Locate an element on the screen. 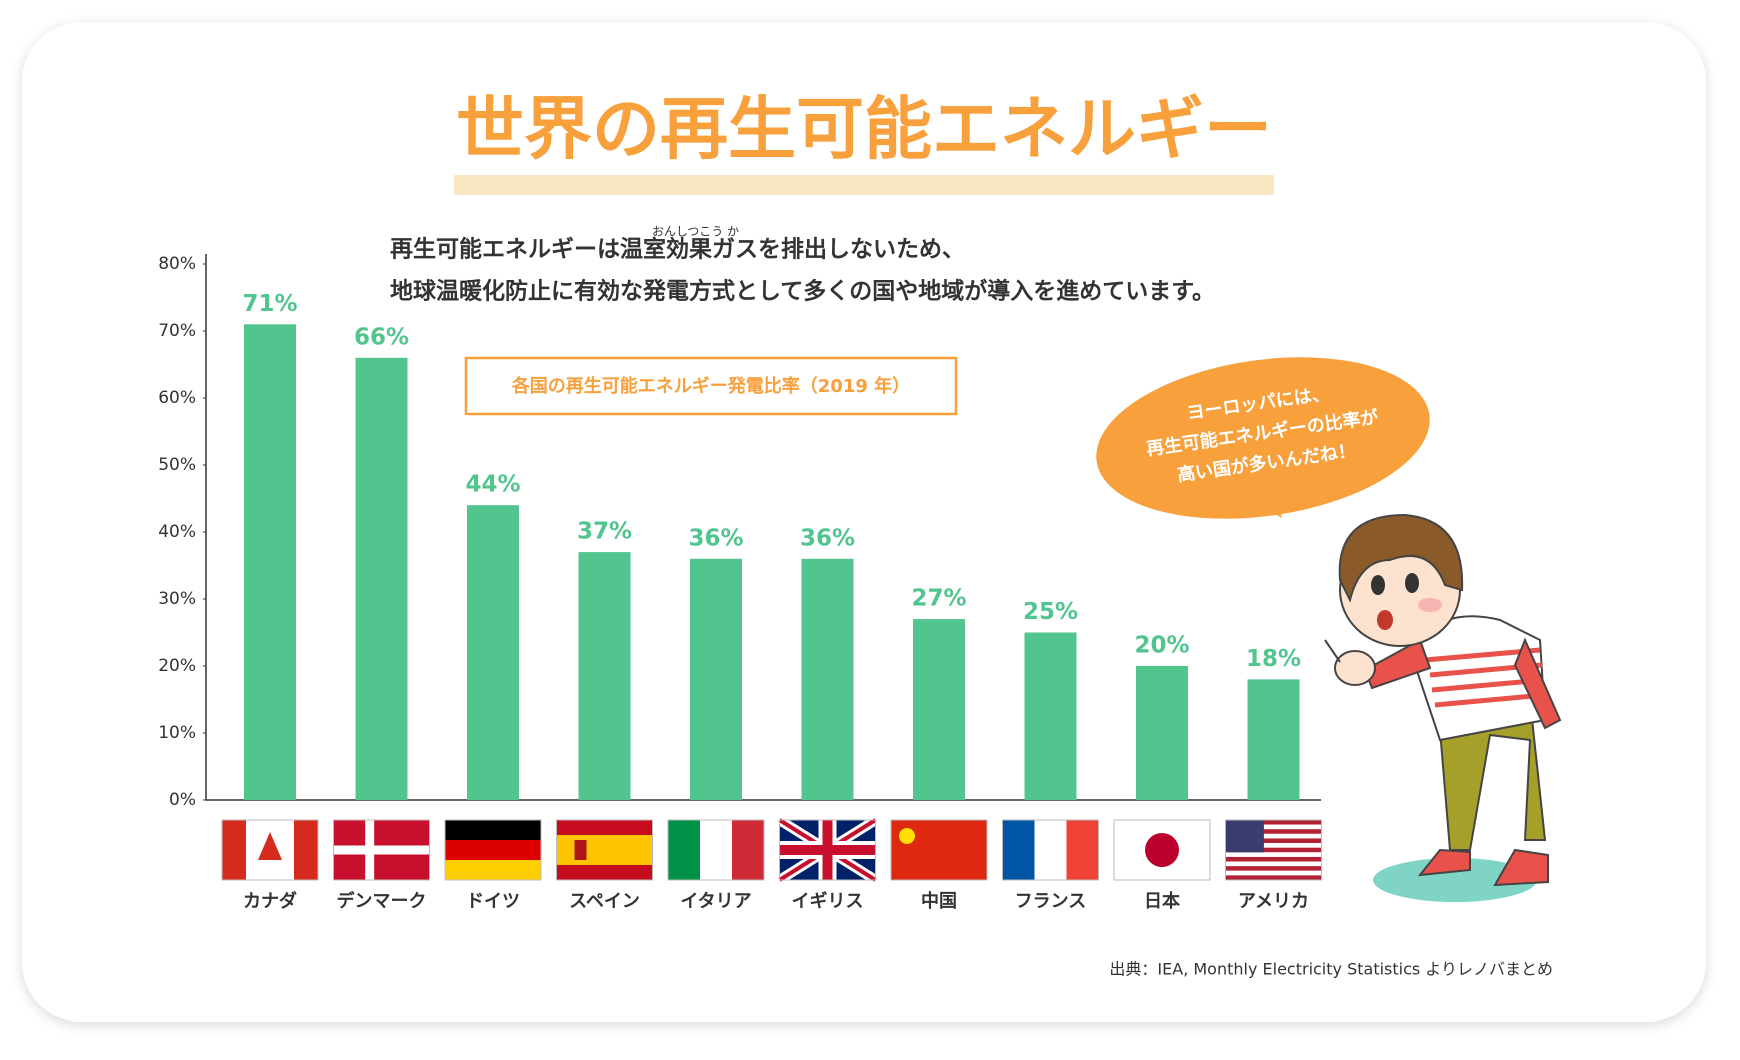 This screenshot has width=1740, height=1060. chart-title: 世界の再生可能エネルギー is located at coordinates (864, 130).